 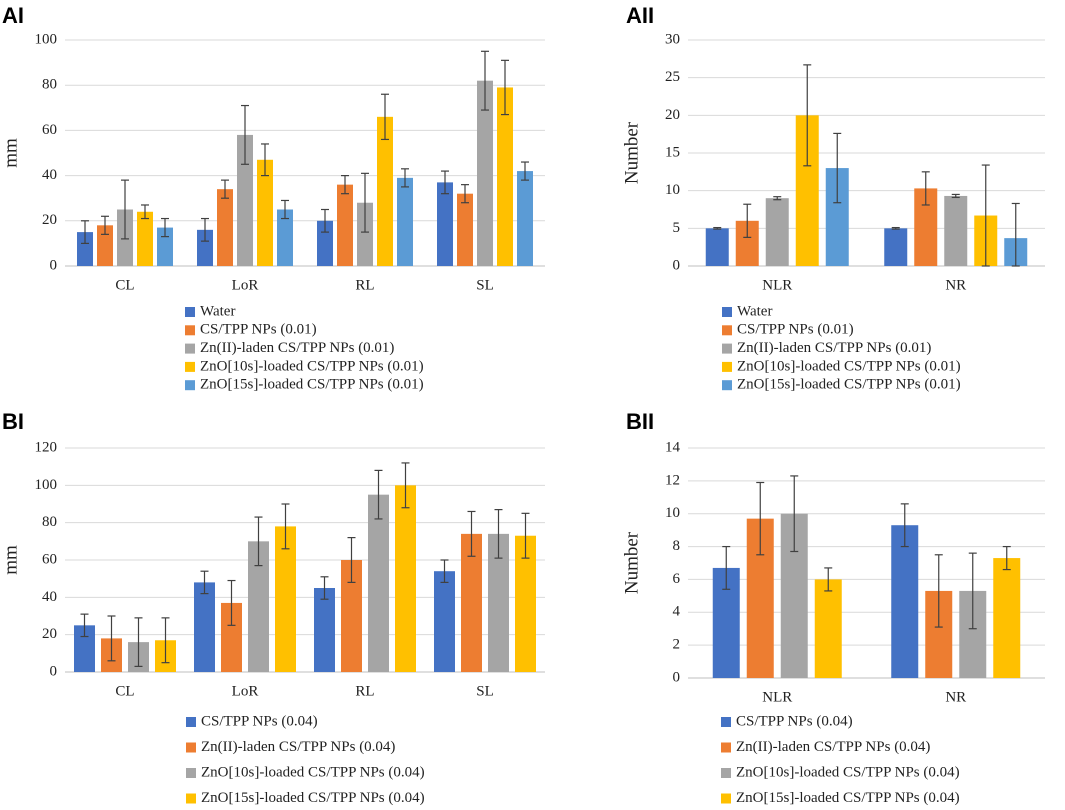 What do you see at coordinates (297, 348) in the screenshot?
I see `legend-label: Zn(II)-laden CS/TPP NPs (0.01)` at bounding box center [297, 348].